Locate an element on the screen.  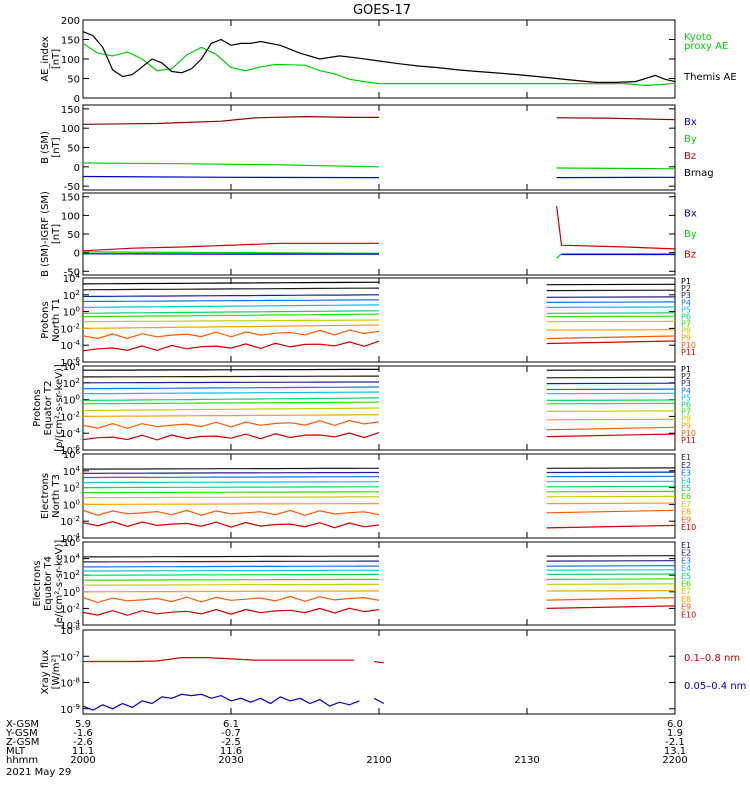
footer-value: -2.6 is located at coordinates (83, 742).